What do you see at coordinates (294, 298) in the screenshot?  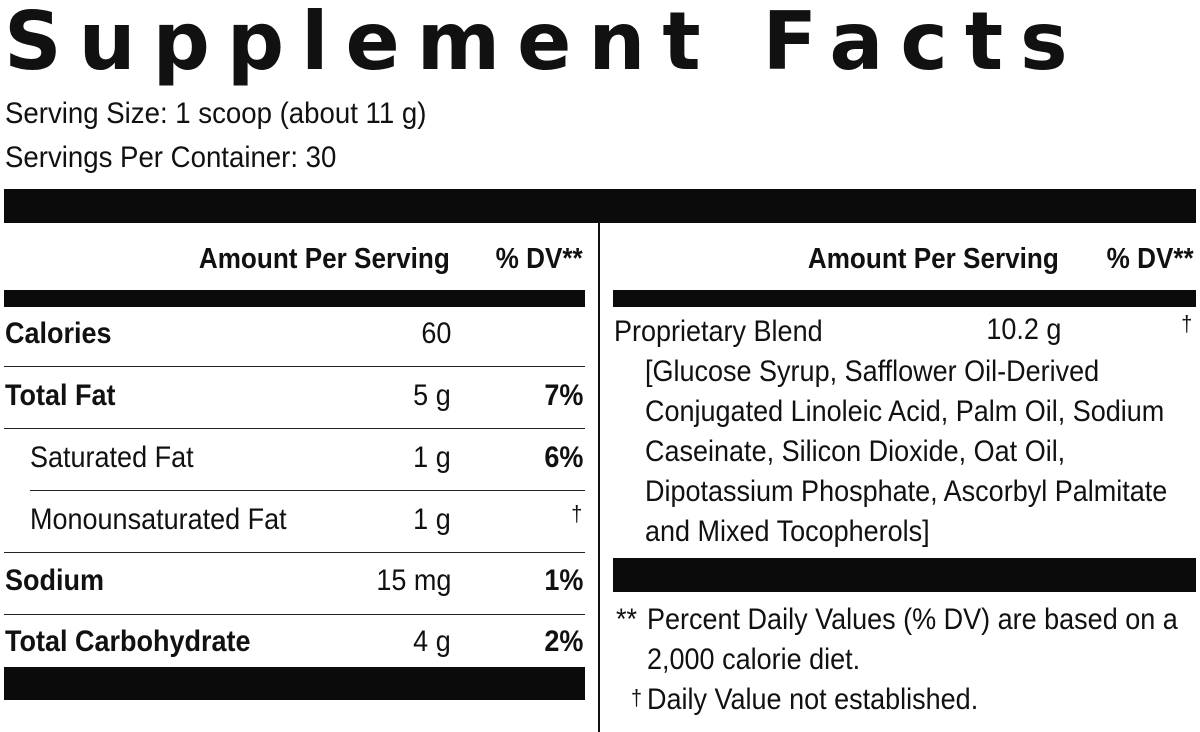 I see `left-header-bar` at bounding box center [294, 298].